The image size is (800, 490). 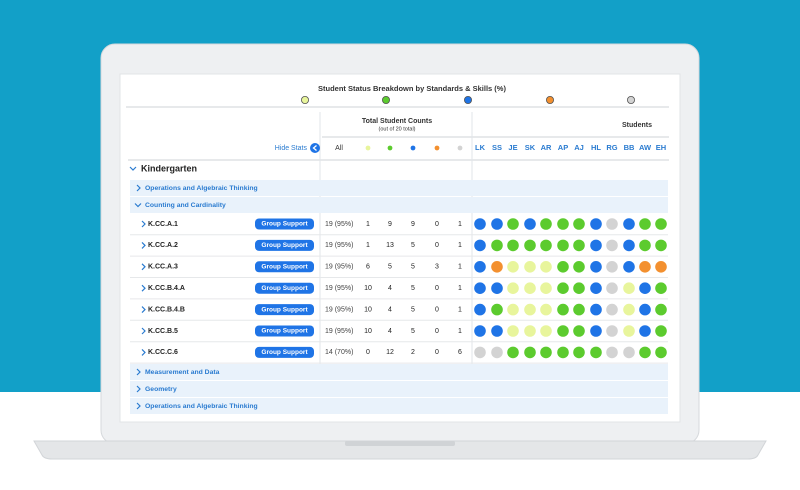 I want to click on standard-label: K.CC.C.6, so click(x=163, y=352).